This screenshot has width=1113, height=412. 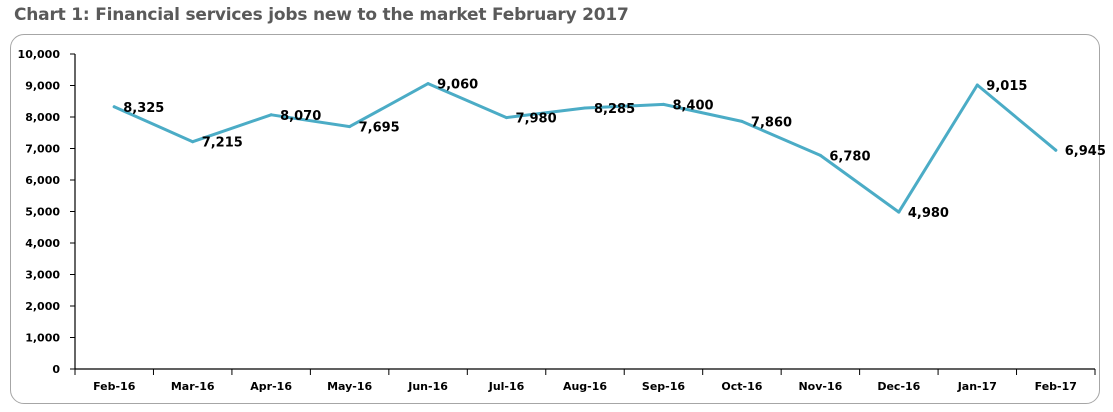 I want to click on x-tick-label: Oct-16, so click(x=741, y=386).